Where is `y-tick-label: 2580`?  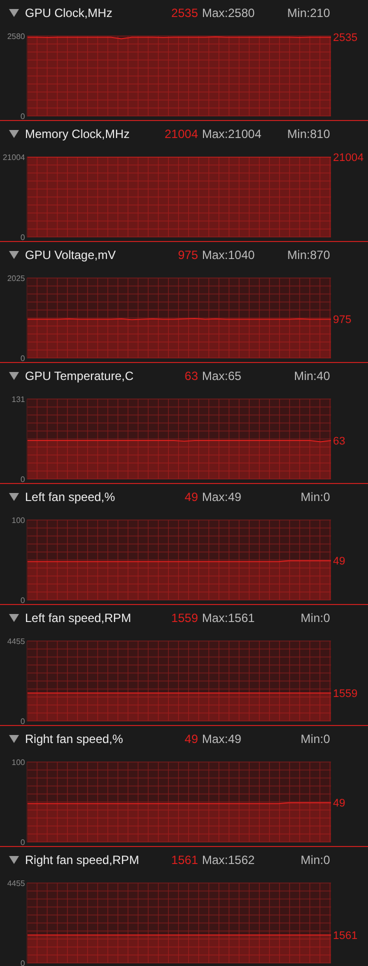 y-tick-label: 2580 is located at coordinates (16, 36).